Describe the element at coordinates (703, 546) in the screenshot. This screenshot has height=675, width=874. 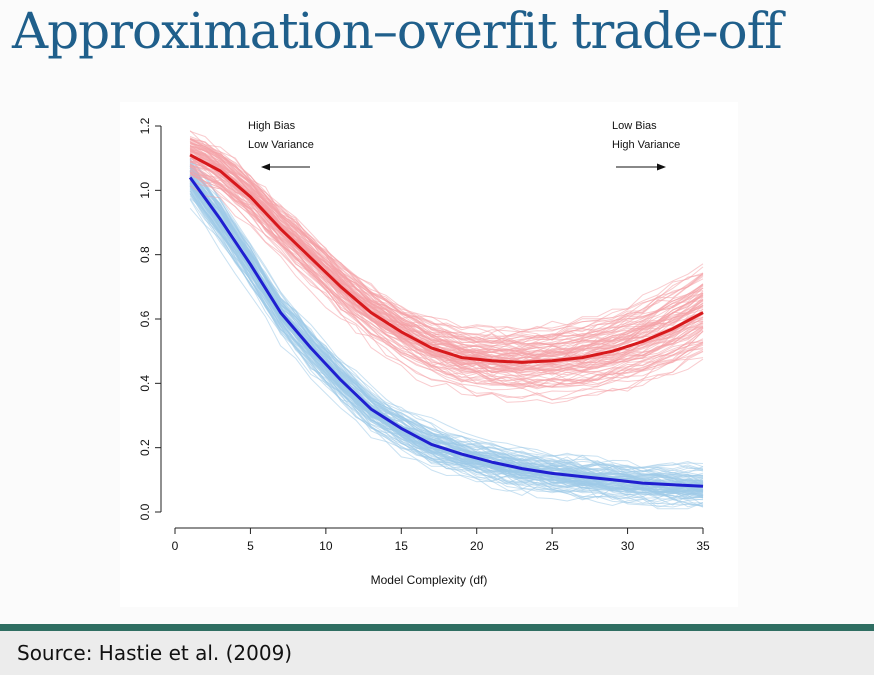
I see `x-tick-label: 35` at that location.